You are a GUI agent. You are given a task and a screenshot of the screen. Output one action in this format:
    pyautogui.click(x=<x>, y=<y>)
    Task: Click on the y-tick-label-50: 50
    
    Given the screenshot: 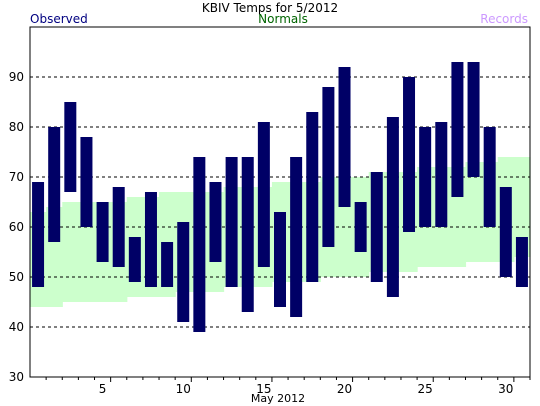 What is the action you would take?
    pyautogui.click(x=16, y=277)
    